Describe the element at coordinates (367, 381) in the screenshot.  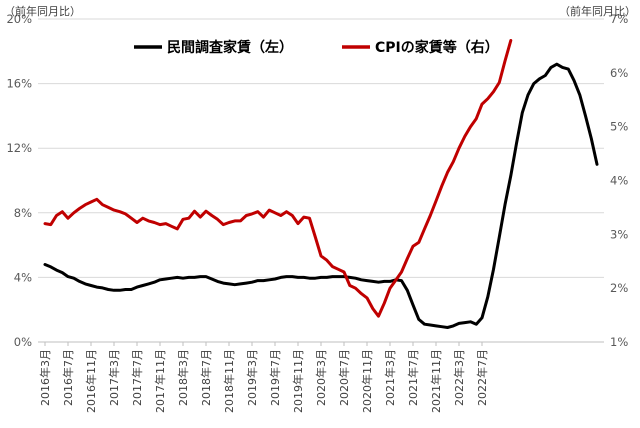
I see `x-tick-label: 2020年11月` at that location.